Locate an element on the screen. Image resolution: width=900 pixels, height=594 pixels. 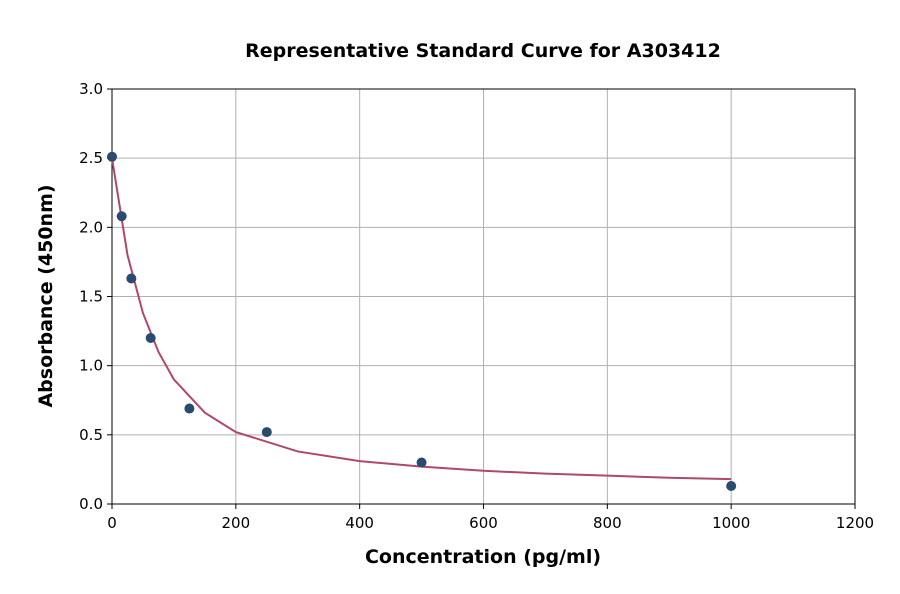
x-tick-label: 1000 is located at coordinates (731, 523).